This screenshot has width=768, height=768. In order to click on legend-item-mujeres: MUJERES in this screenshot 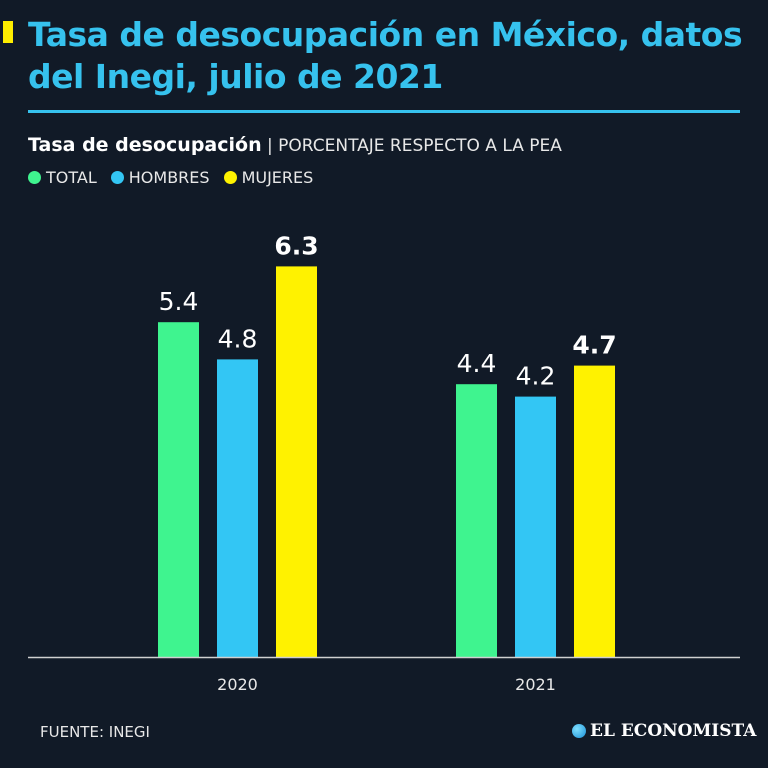, I will do `click(268, 177)`.